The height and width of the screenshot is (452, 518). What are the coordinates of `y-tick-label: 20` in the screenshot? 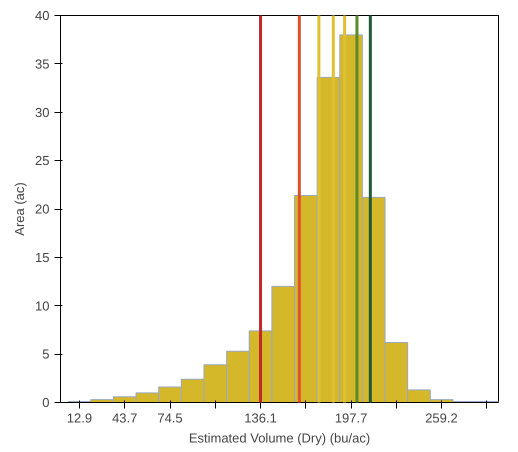 It's located at (42, 209).